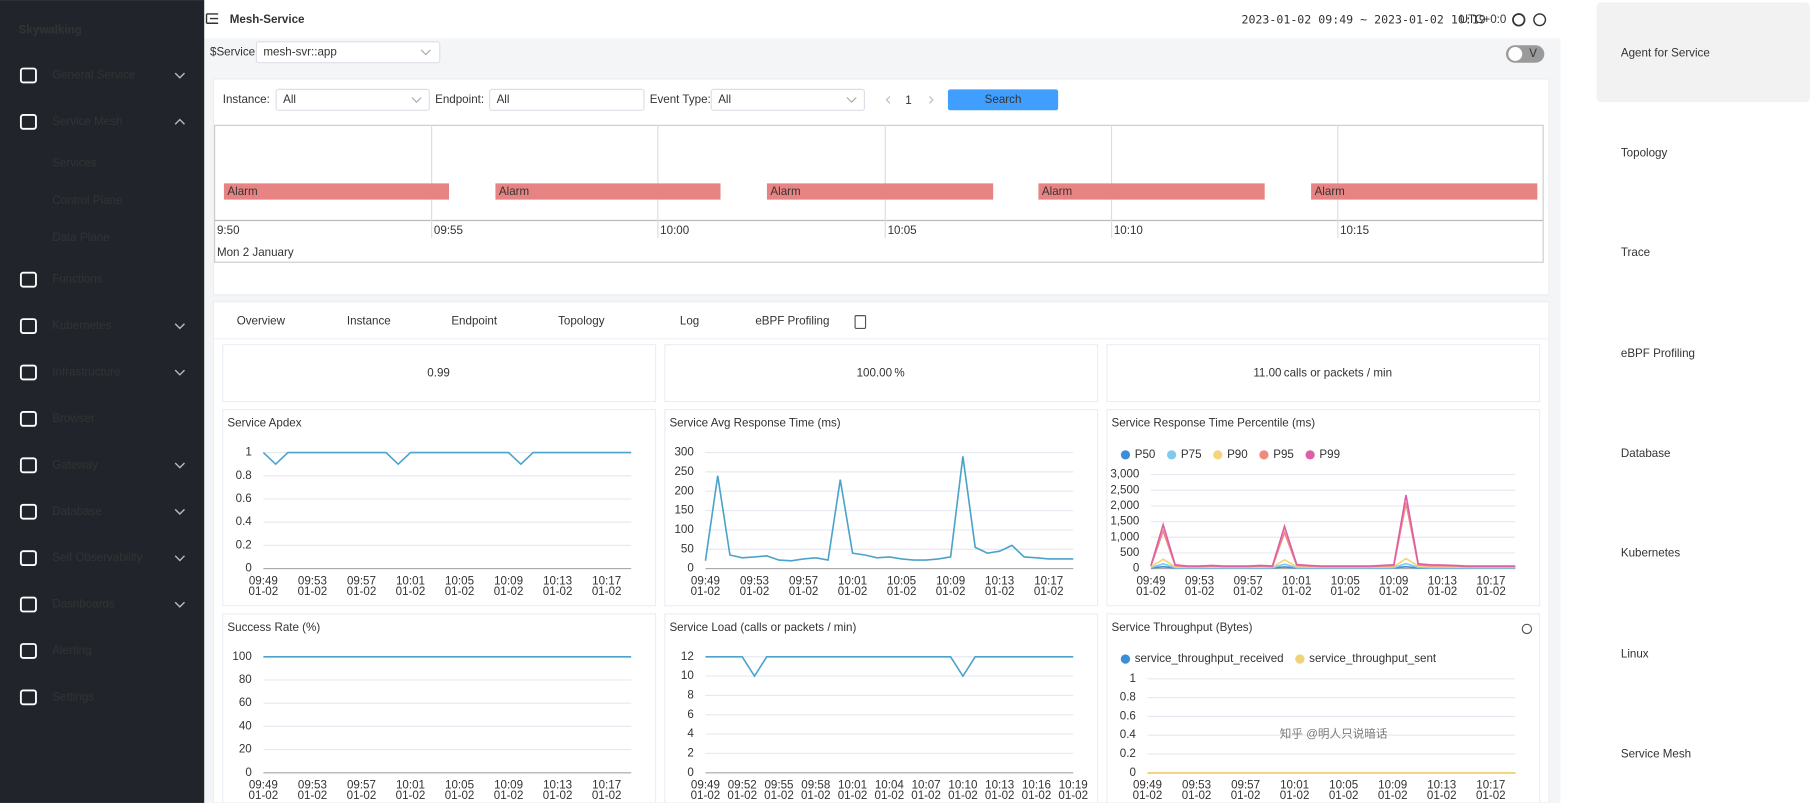 The width and height of the screenshot is (1810, 803). What do you see at coordinates (1658, 353) in the screenshot?
I see `right-menu-item: eBPF Profiling` at bounding box center [1658, 353].